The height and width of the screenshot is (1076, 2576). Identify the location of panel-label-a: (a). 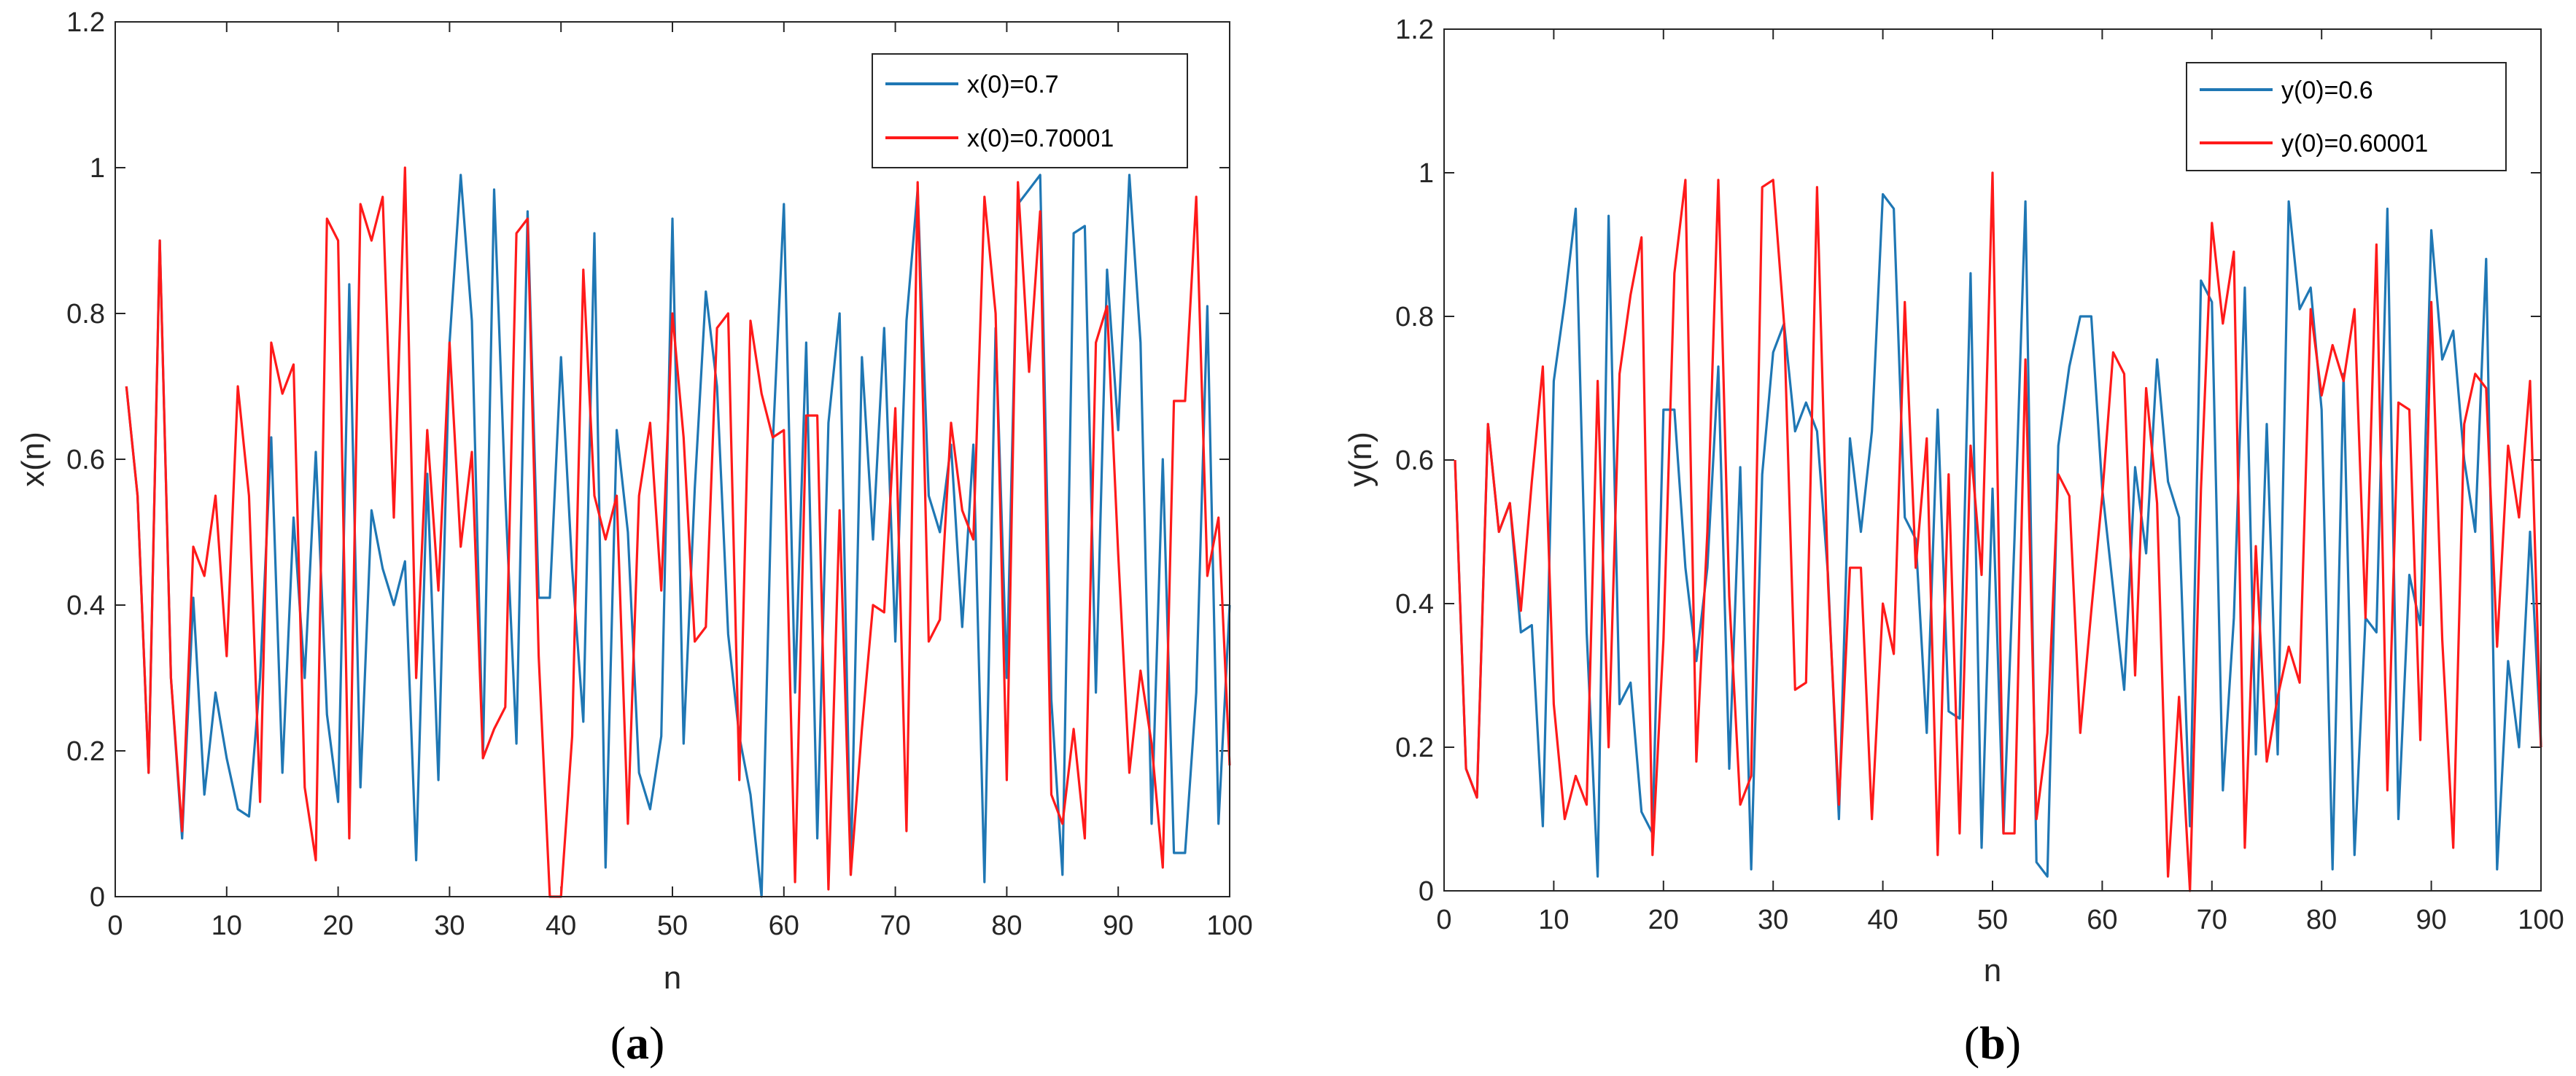
(637, 1043).